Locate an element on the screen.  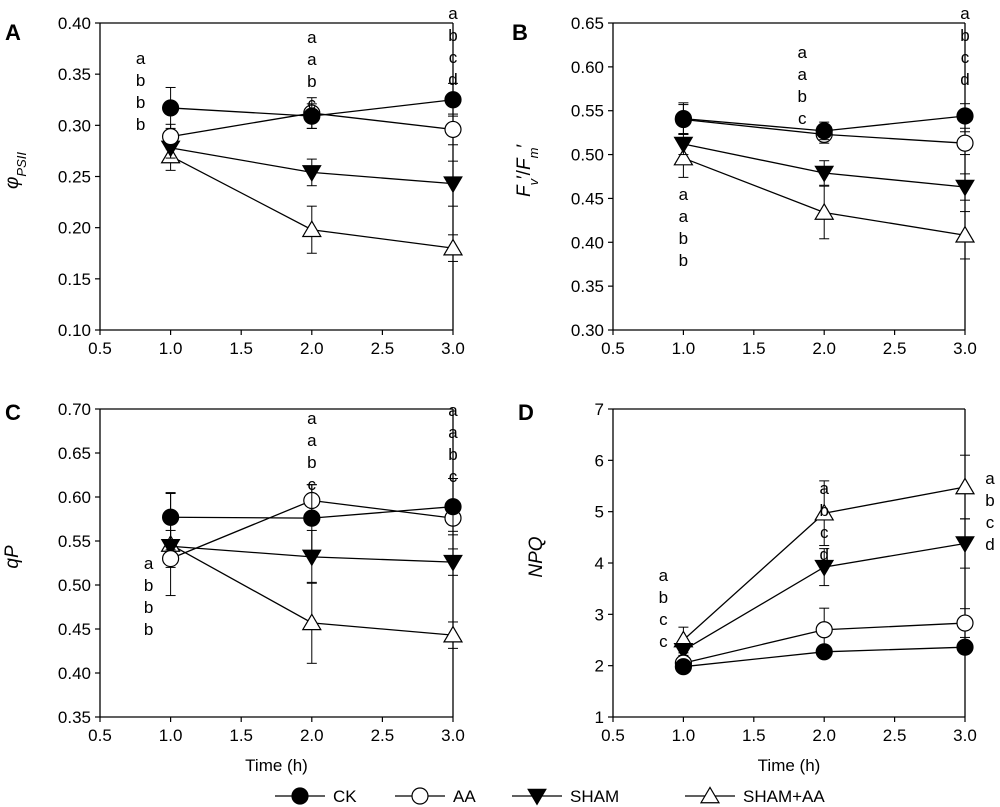
panel-a-series-sham is located at coordinates (311, 172).